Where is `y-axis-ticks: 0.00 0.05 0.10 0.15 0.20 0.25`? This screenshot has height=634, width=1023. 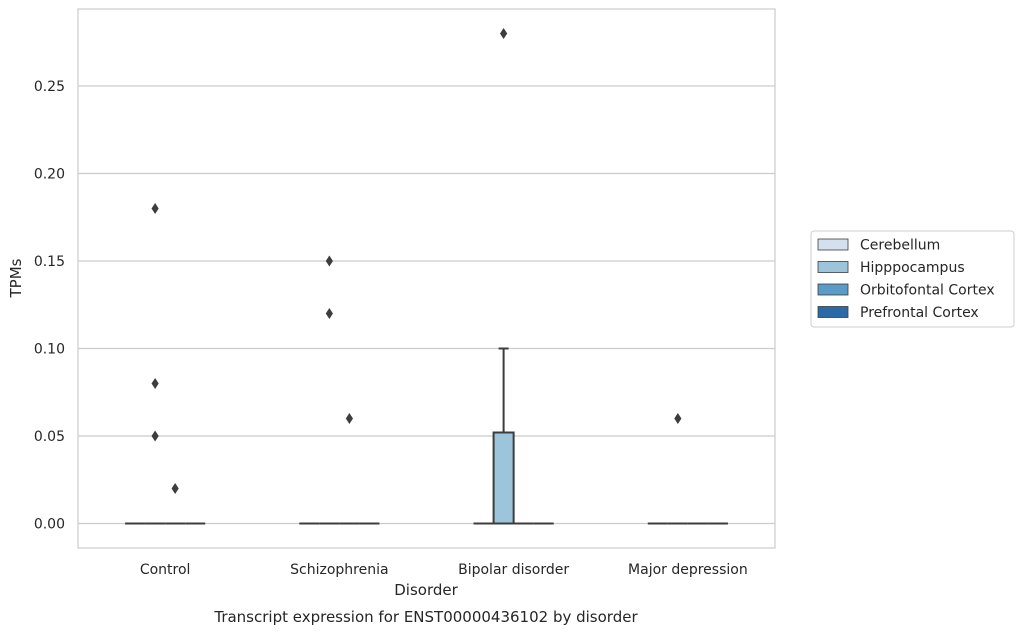 y-axis-ticks: 0.00 0.05 0.10 0.15 0.20 0.25 is located at coordinates (49, 306).